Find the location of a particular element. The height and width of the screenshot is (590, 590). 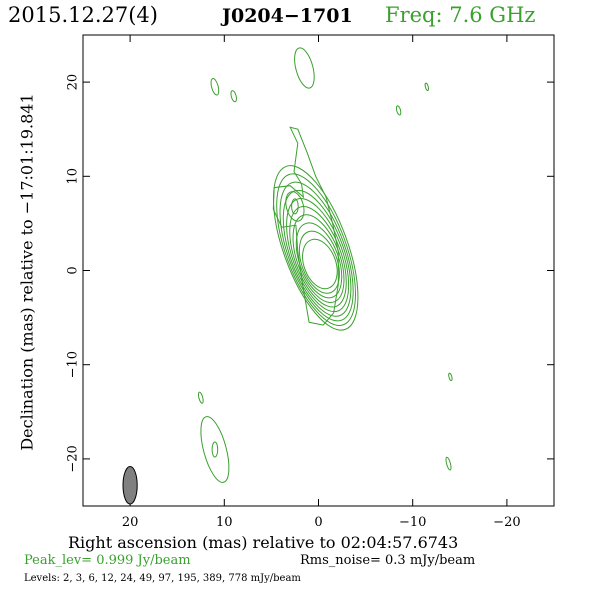

beam-shape is located at coordinates (130, 485).